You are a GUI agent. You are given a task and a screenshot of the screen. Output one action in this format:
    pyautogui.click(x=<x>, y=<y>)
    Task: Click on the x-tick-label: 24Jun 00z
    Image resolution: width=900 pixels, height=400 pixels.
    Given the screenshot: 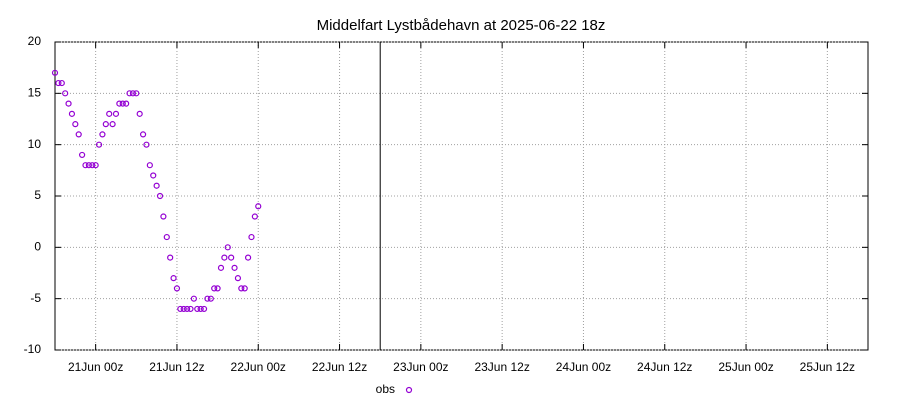 What is the action you would take?
    pyautogui.click(x=583, y=367)
    